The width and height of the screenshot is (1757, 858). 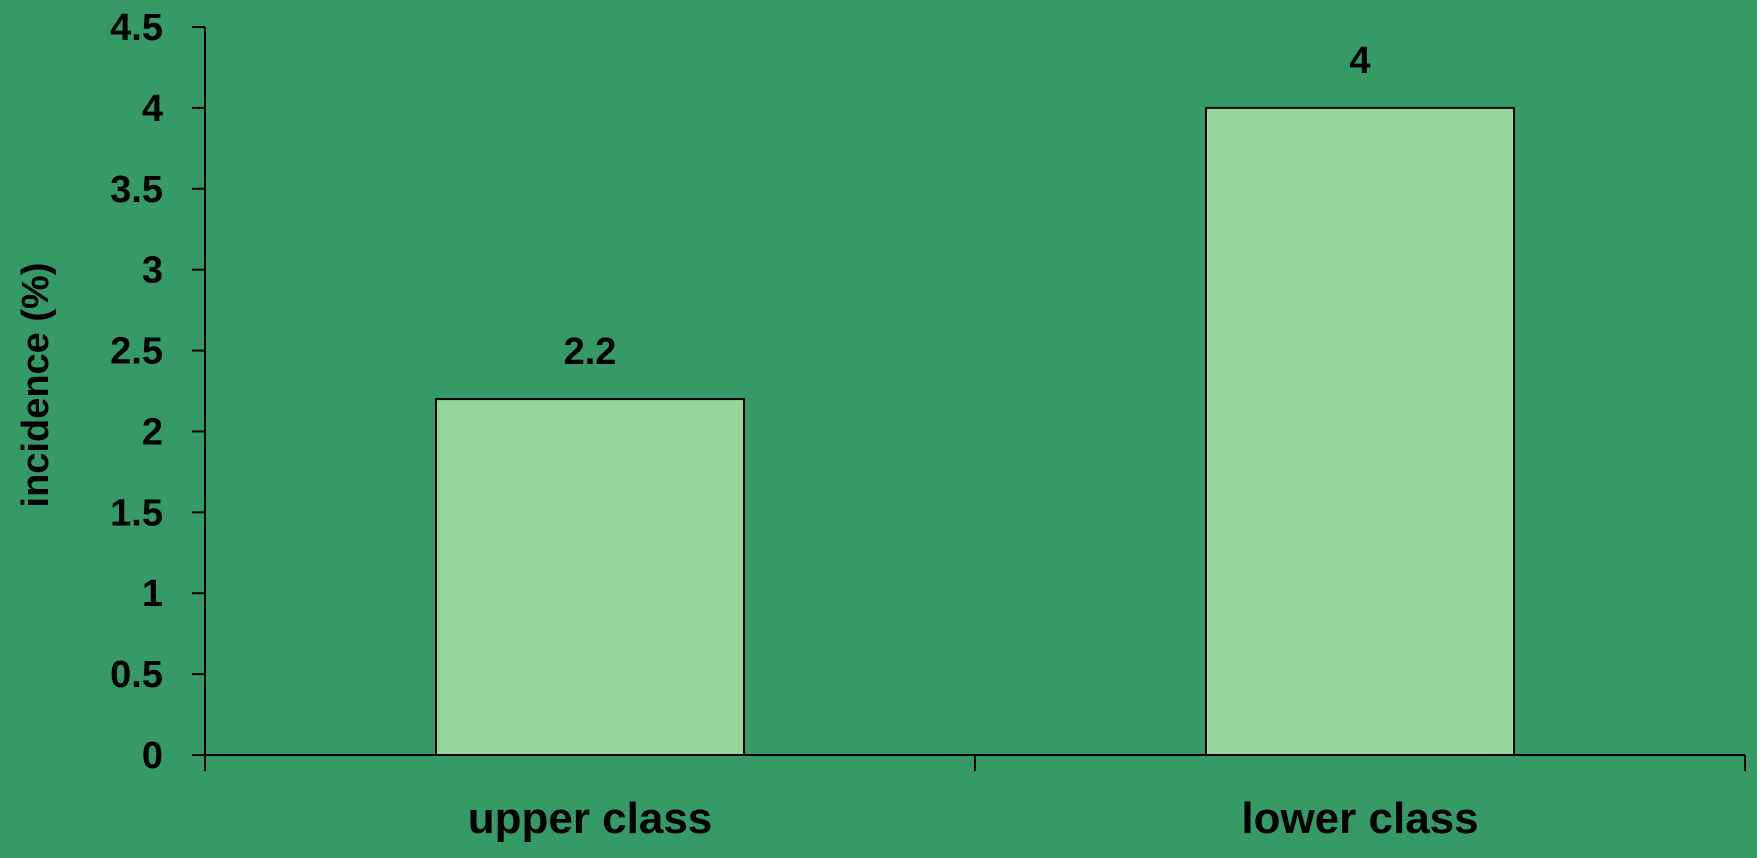 I want to click on bar-upper-class, so click(x=590, y=577).